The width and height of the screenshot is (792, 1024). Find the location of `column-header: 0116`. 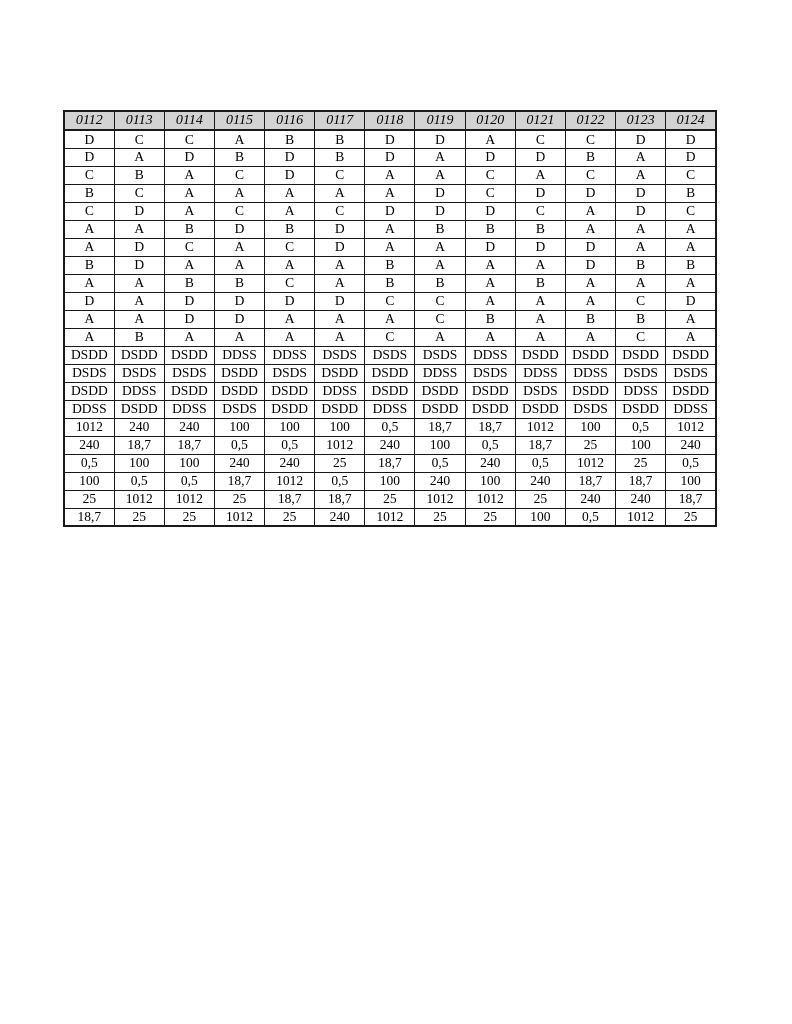

column-header: 0116 is located at coordinates (290, 120).